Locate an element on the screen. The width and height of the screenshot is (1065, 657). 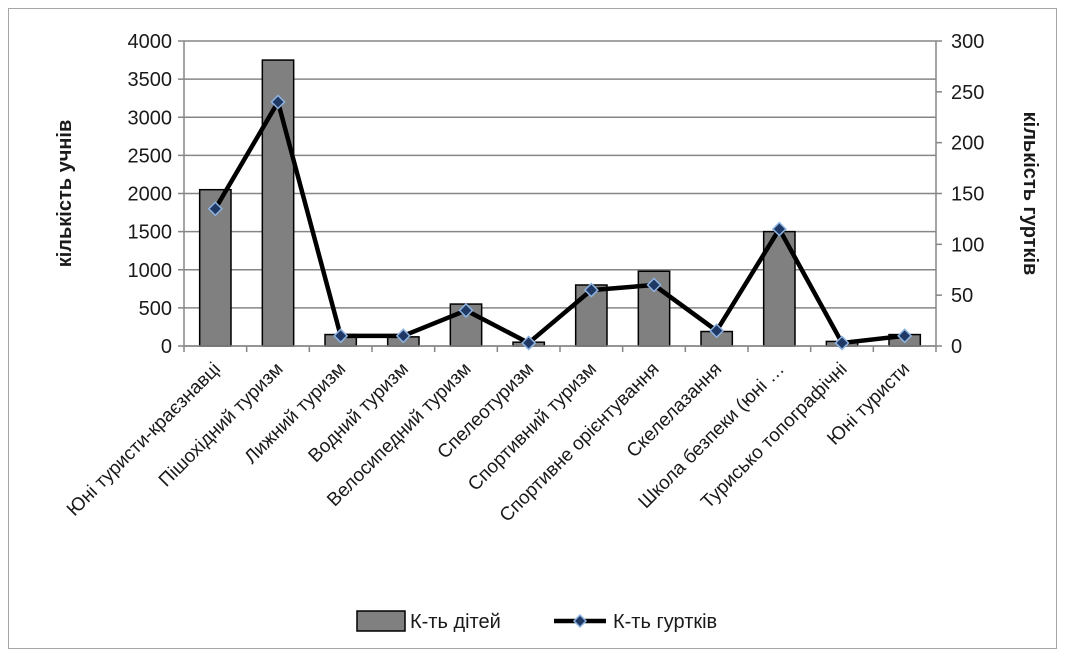
y-tick-label: 1500 is located at coordinates (150, 233).